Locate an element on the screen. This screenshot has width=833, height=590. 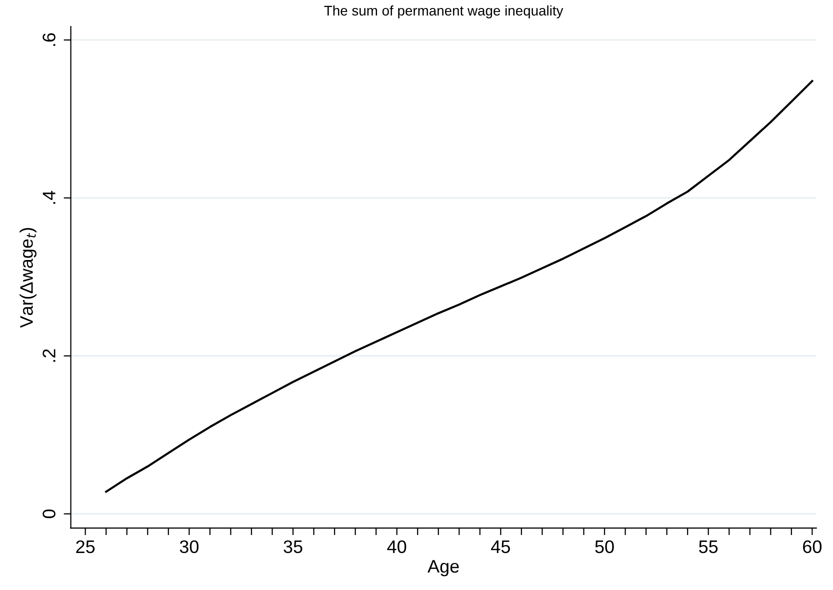
x-tick-label: 45 is located at coordinates (500, 547).